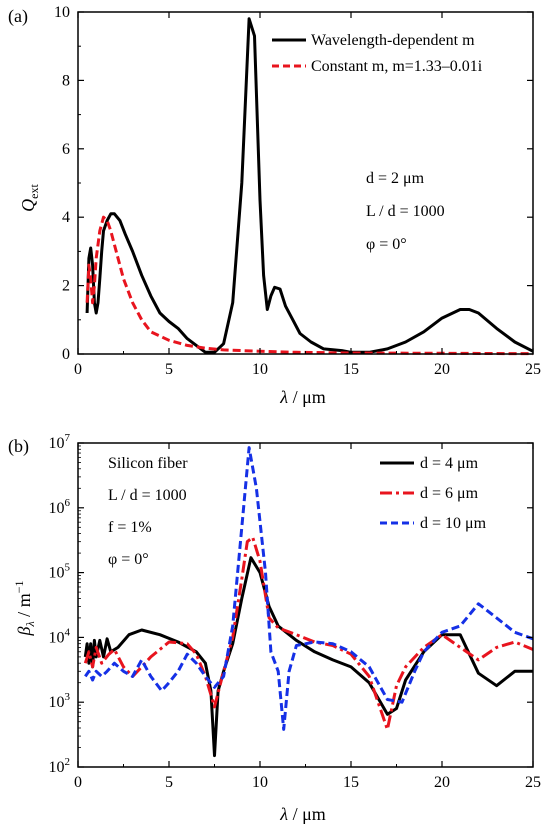  Describe the element at coordinates (24, 631) in the screenshot. I see `panel-b-ylabel-main: β` at that location.